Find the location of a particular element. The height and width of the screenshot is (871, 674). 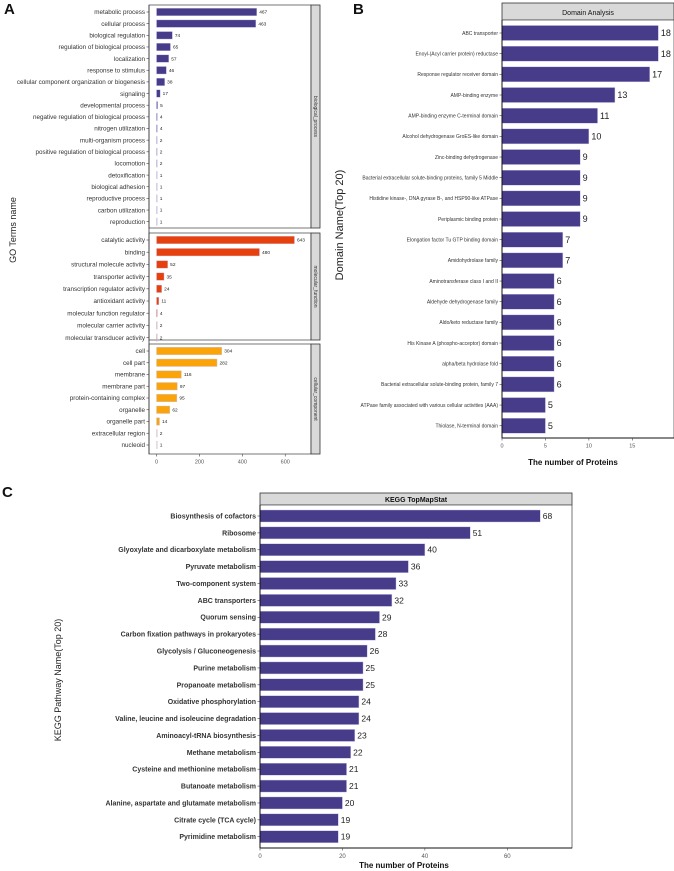

panel-a-category-label: cell is located at coordinates (140, 351).